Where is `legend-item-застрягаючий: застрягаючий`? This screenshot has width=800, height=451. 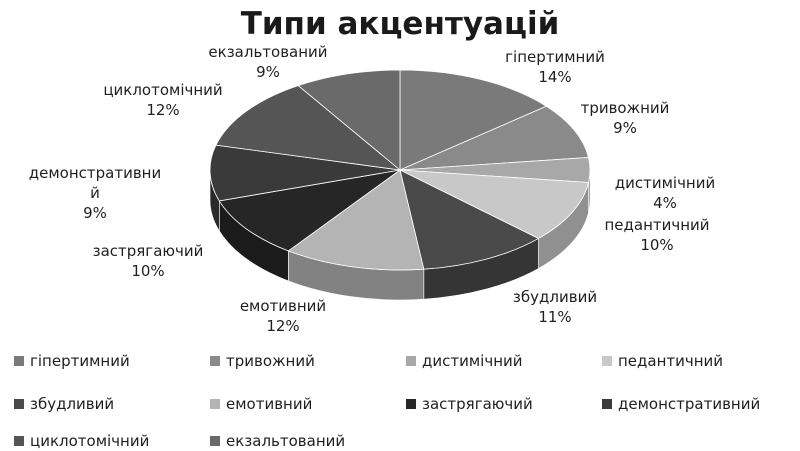
legend-item-застрягаючий: застрягаючий is located at coordinates (469, 404).